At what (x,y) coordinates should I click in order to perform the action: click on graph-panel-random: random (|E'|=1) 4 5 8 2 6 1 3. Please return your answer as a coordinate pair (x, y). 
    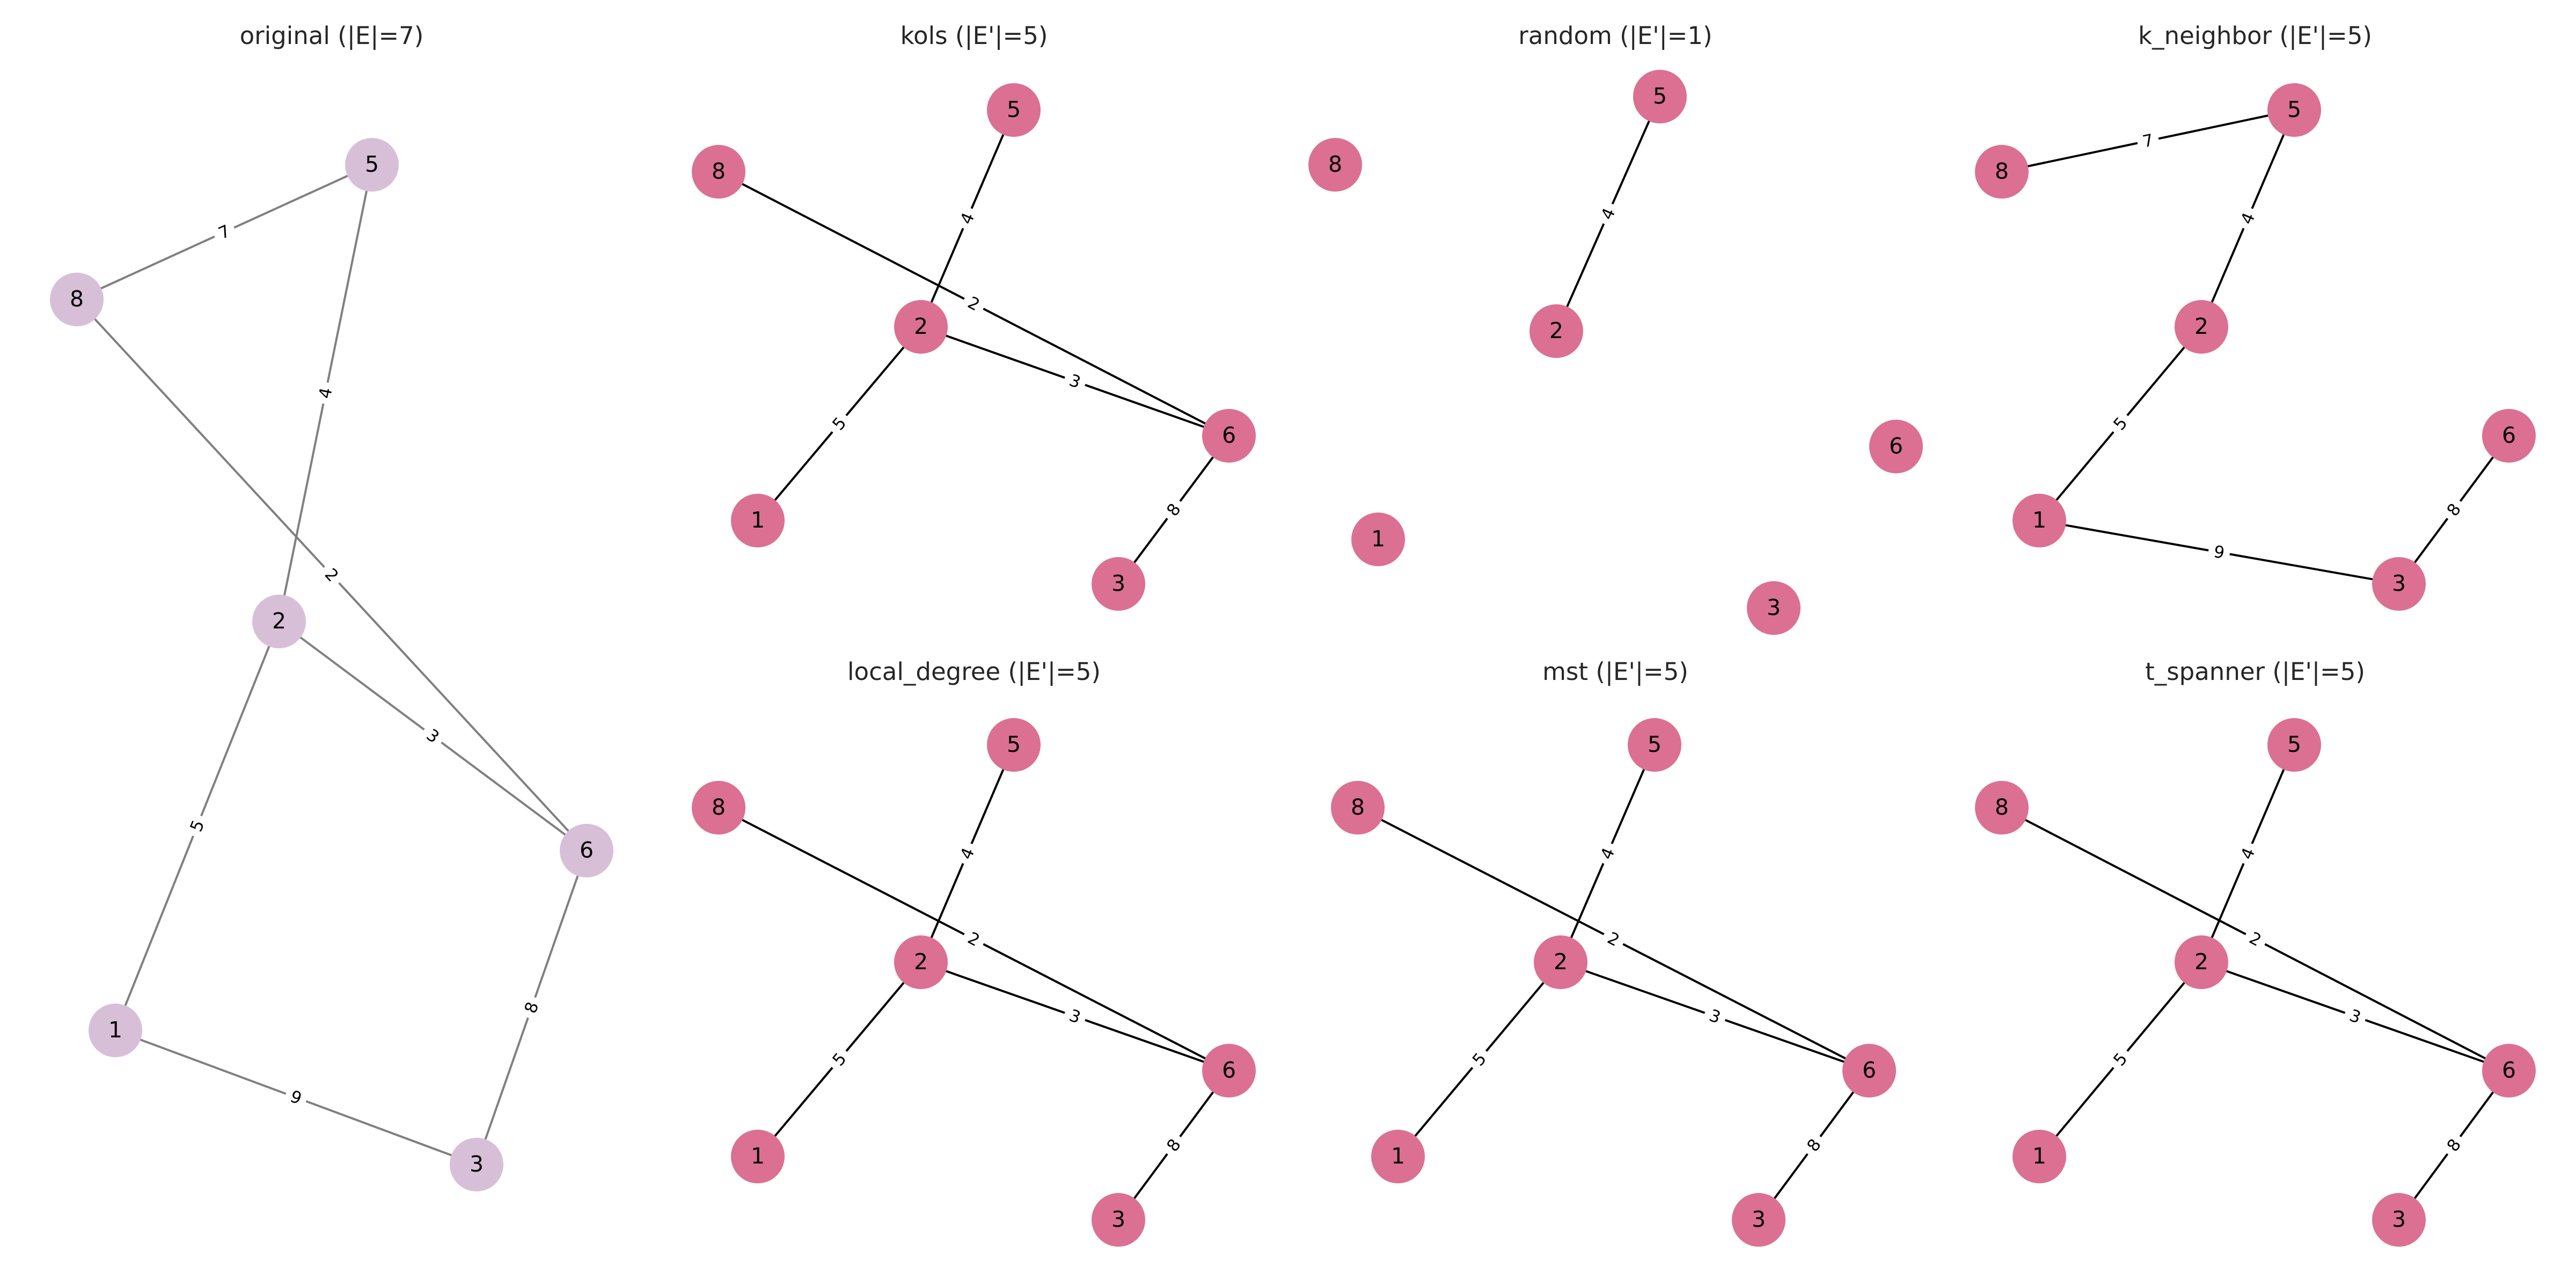
    Looking at the image, I should click on (1615, 328).